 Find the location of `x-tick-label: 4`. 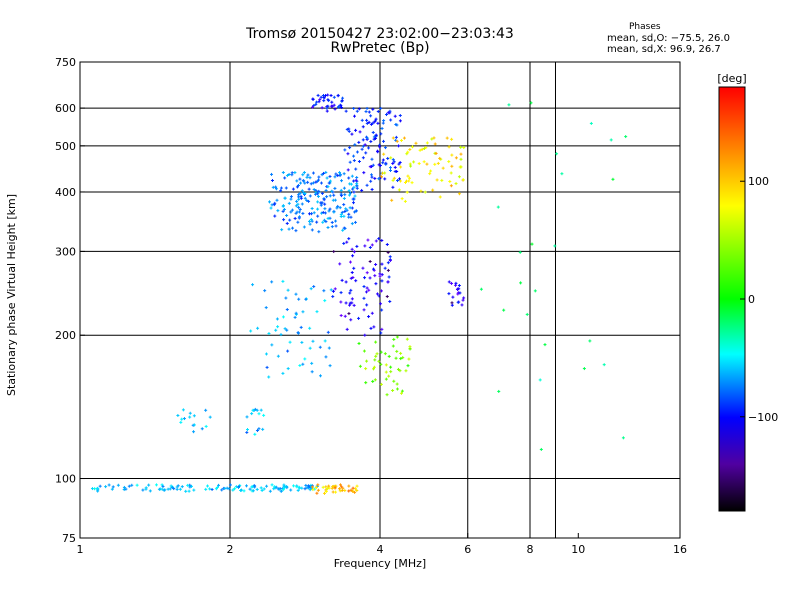

x-tick-label: 4 is located at coordinates (380, 549).